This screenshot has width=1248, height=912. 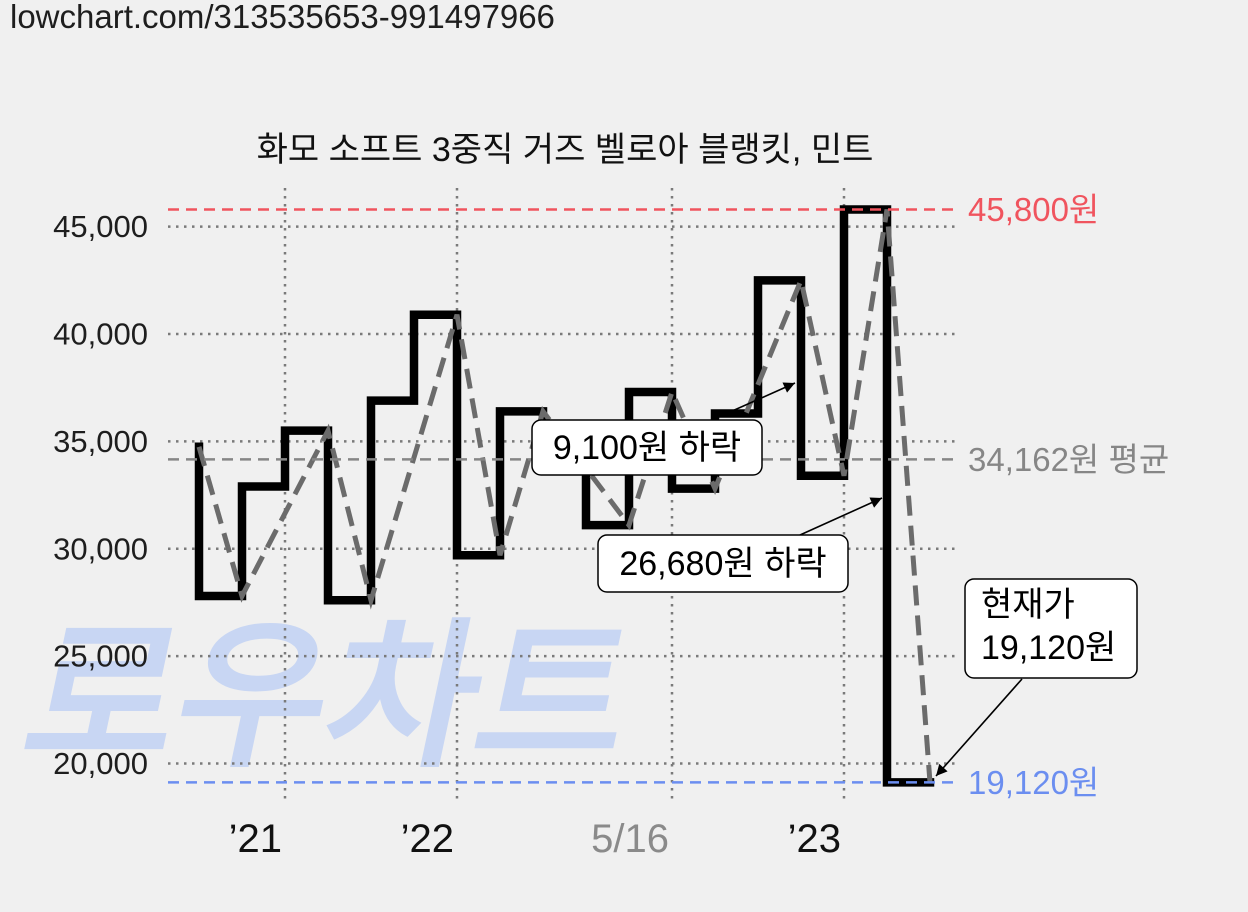 I want to click on average-reference-label: 34,162원 평균, so click(x=1068, y=459).